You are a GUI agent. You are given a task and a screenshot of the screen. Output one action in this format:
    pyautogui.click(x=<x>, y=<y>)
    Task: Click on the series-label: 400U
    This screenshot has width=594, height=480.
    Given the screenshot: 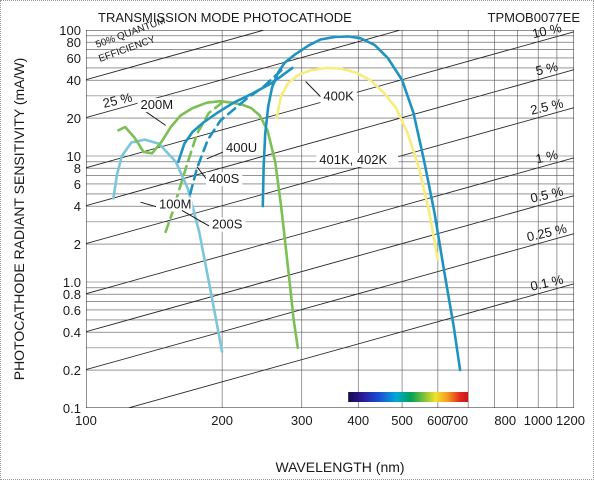 What is the action you would take?
    pyautogui.click(x=241, y=147)
    